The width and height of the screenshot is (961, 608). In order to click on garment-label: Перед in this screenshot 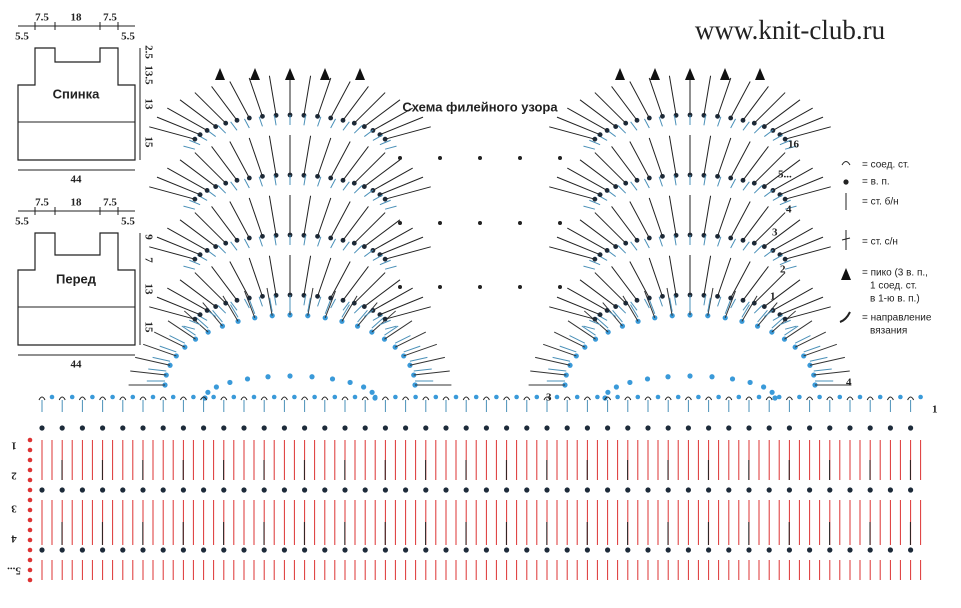, I will do `click(76, 278)`.